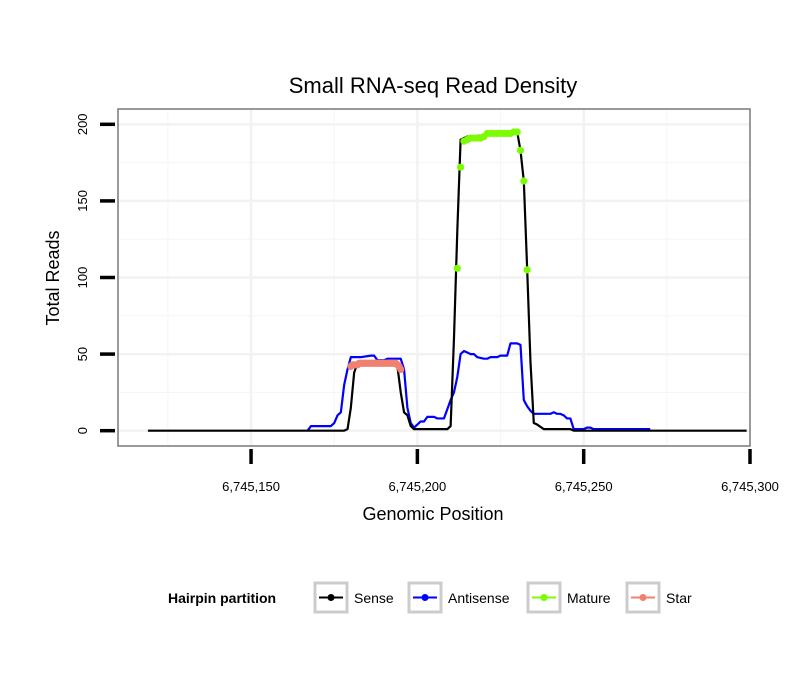 The width and height of the screenshot is (810, 690). What do you see at coordinates (222, 598) in the screenshot?
I see `legend-title: Hairpin partition` at bounding box center [222, 598].